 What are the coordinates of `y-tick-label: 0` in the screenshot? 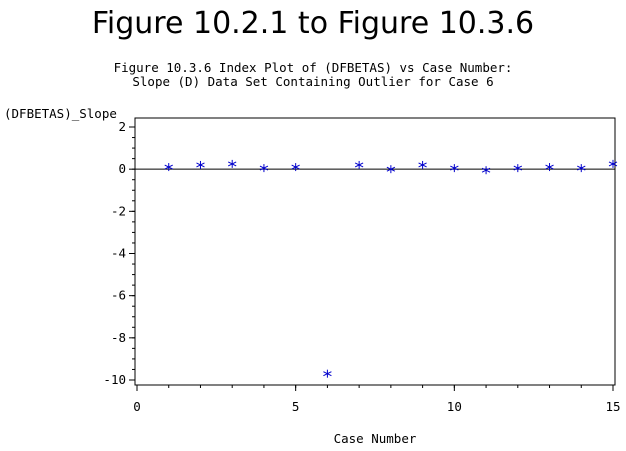 It's located at (122, 168).